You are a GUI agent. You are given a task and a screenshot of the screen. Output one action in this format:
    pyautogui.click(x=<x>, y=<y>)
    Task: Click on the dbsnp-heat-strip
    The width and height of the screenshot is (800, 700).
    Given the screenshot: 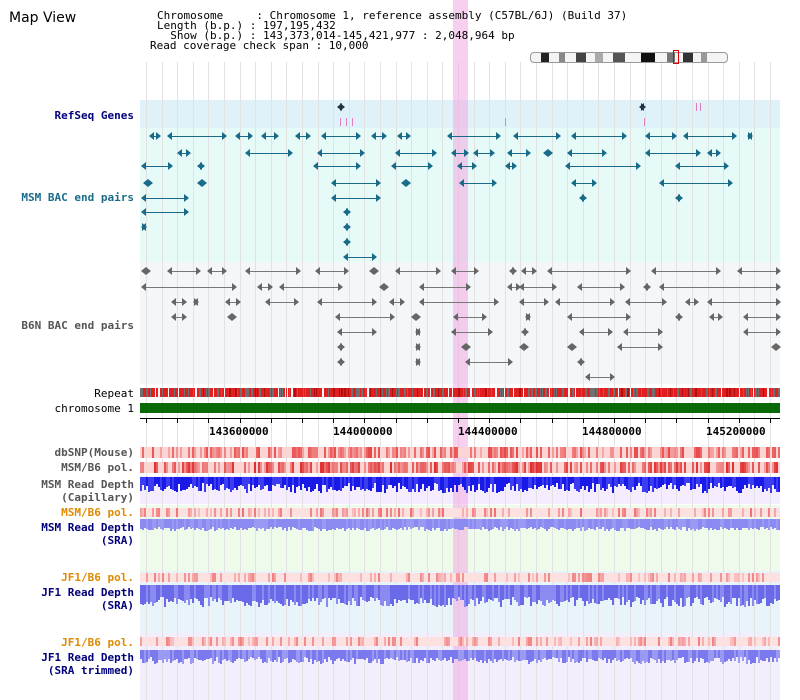 What is the action you would take?
    pyautogui.click(x=460, y=452)
    